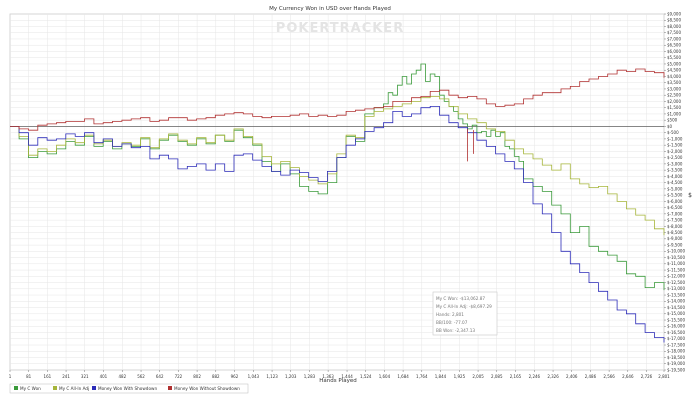 This screenshot has width=700, height=407. Describe the element at coordinates (74, 388) in the screenshot. I see `legend-label: My C All-In Adj` at that location.